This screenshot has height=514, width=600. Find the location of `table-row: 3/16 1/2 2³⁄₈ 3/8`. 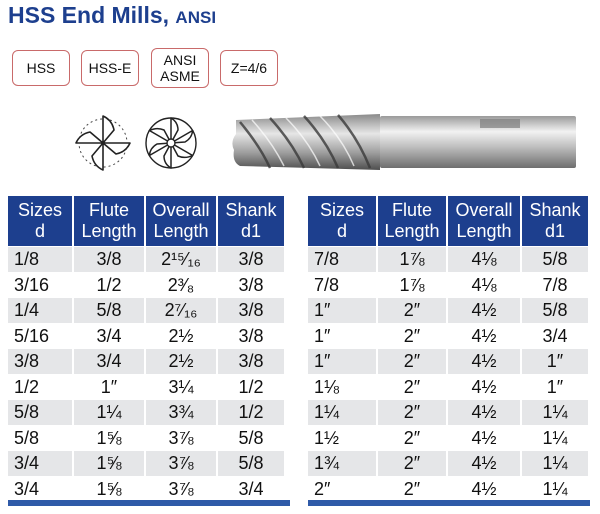

table-row: 3/16 1/2 2³⁄₈ 3/8 is located at coordinates (146, 285).